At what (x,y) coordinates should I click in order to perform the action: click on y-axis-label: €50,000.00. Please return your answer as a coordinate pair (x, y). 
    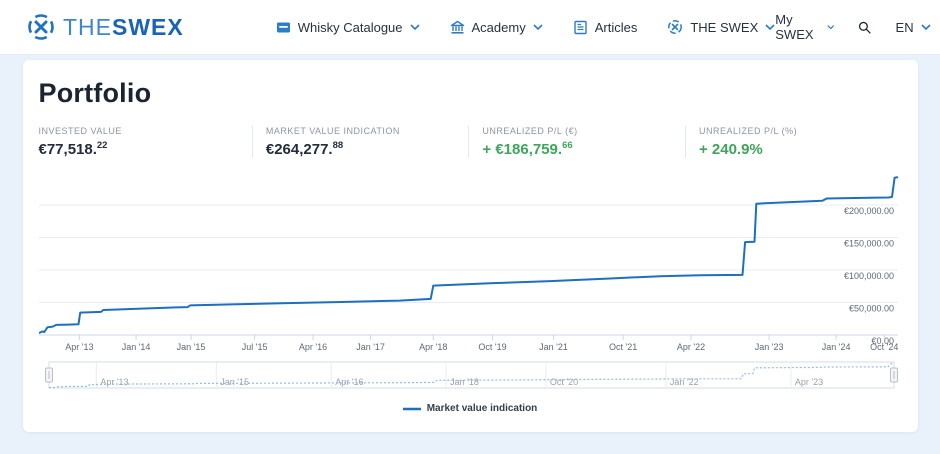
    Looking at the image, I should click on (870, 309).